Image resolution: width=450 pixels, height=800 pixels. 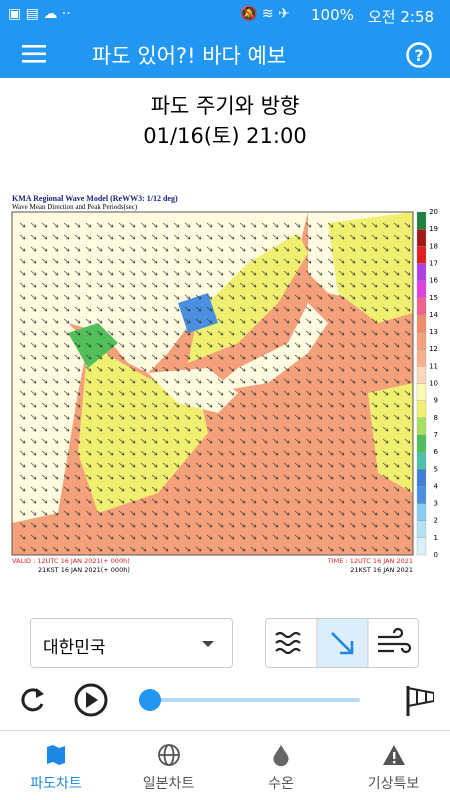 I want to click on refresh-button, so click(x=32, y=700).